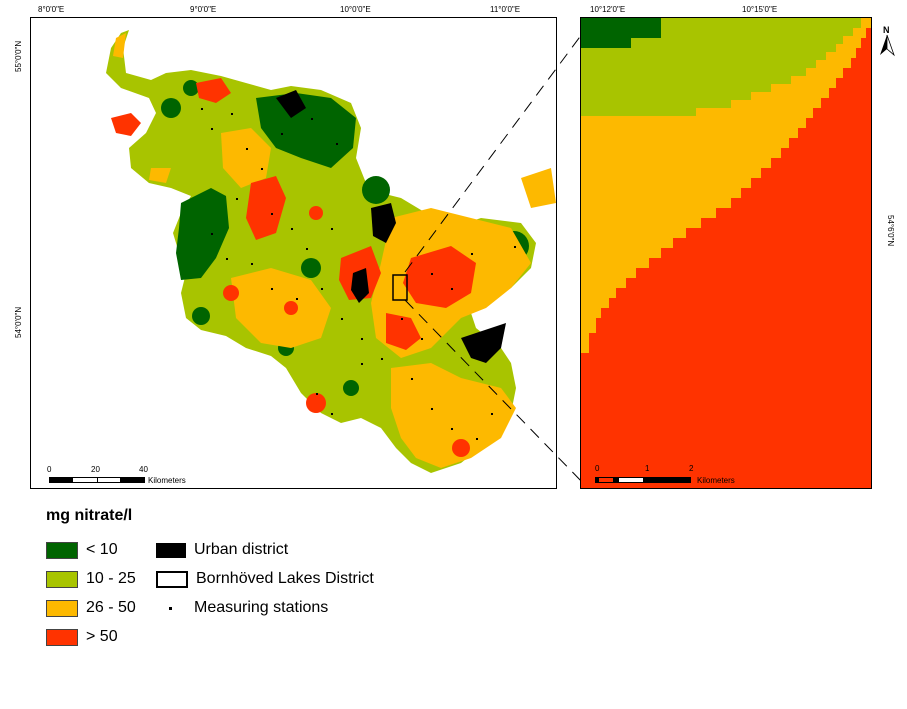  I want to click on legend-label-lt10: < 10, so click(102, 549).